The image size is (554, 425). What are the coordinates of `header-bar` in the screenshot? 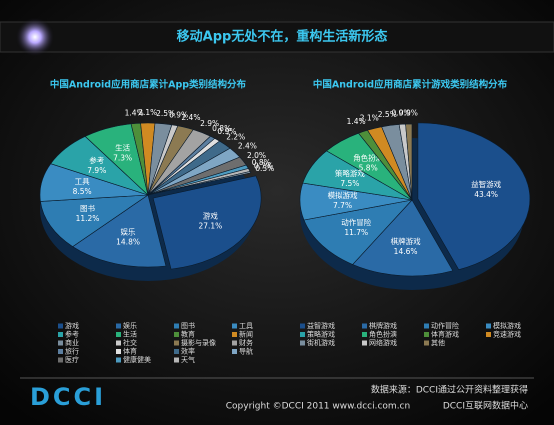 It's located at (277, 37).